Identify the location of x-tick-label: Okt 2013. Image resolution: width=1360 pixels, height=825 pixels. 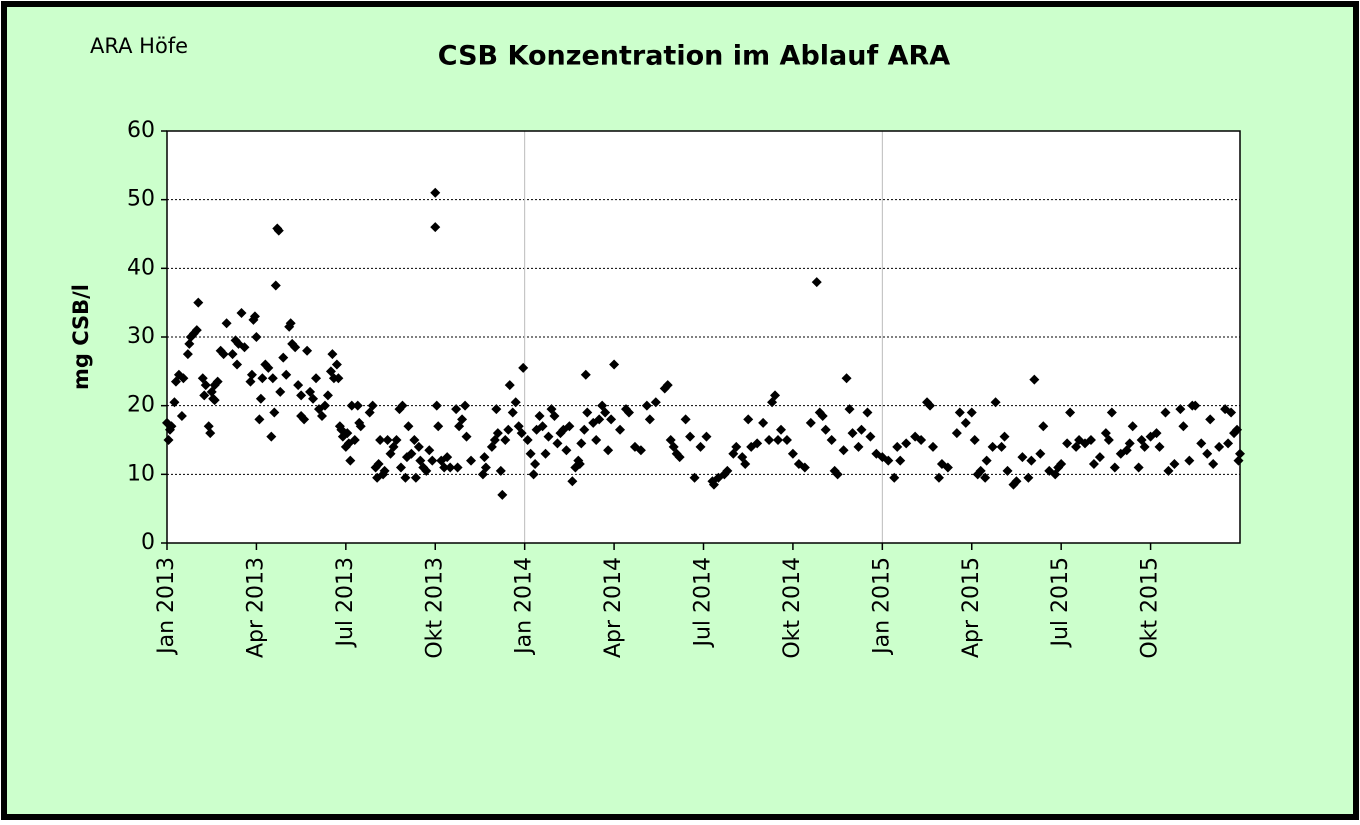
(434, 608).